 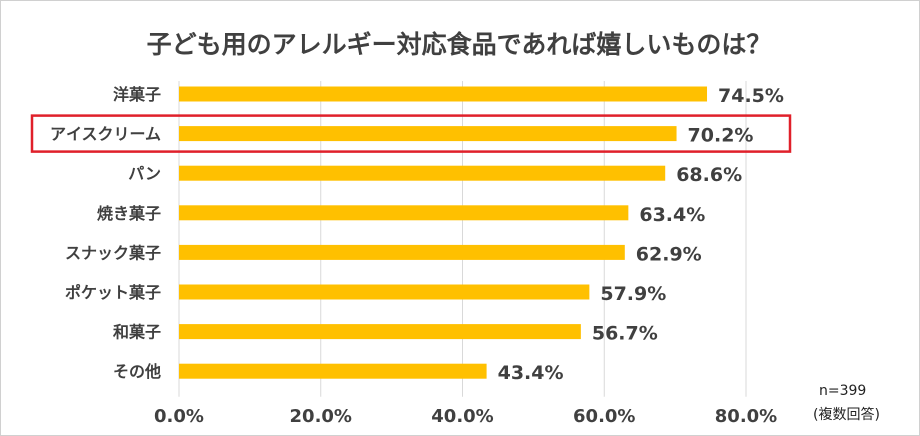 What do you see at coordinates (459, 44) in the screenshot?
I see `chart-title: 子ども用のアレルギー対応食品であれば嬉しいものは？` at bounding box center [459, 44].